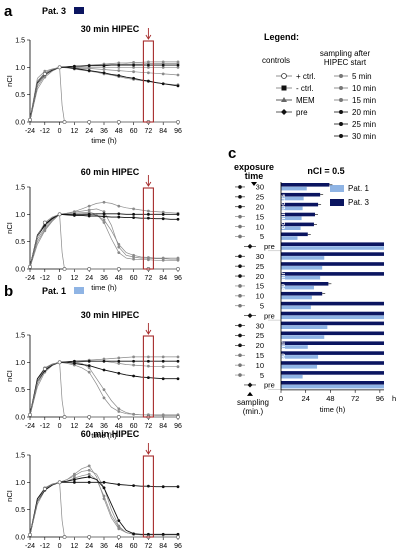  Describe the element at coordinates (281, 398) in the screenshot. I see `bar-x-tick-label: 0` at that location.